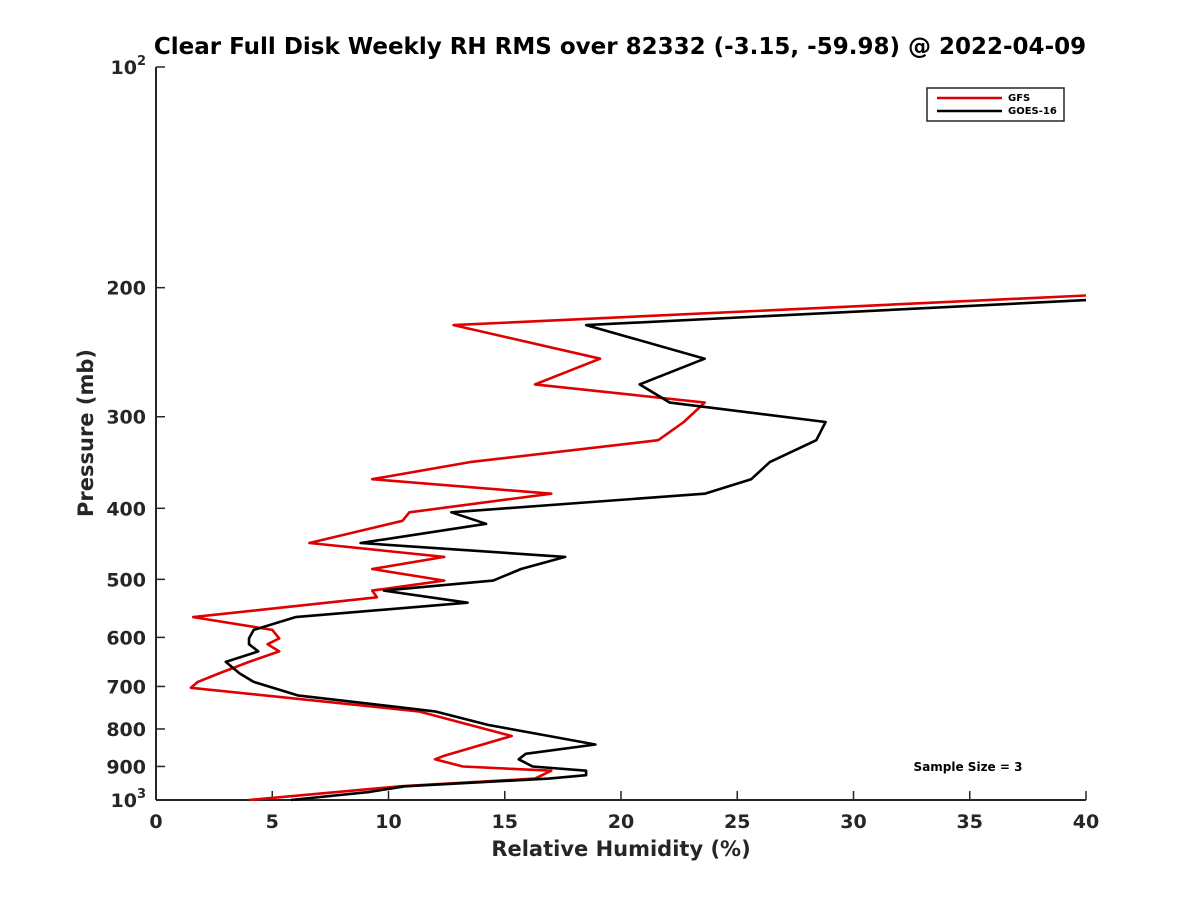  I want to click on legend: GFS GOES-16, so click(995, 104).